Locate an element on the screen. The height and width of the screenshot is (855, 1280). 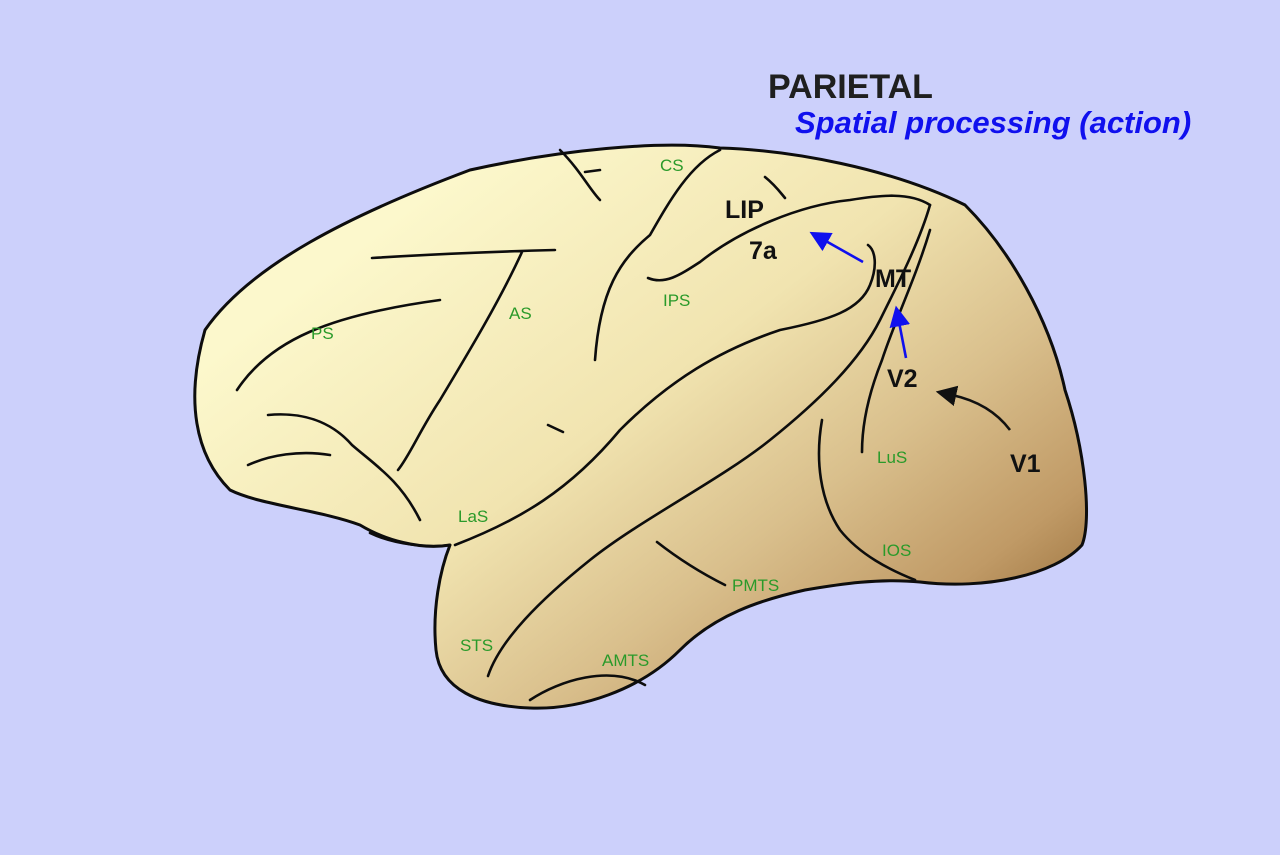
label-cs: CS is located at coordinates (672, 165).